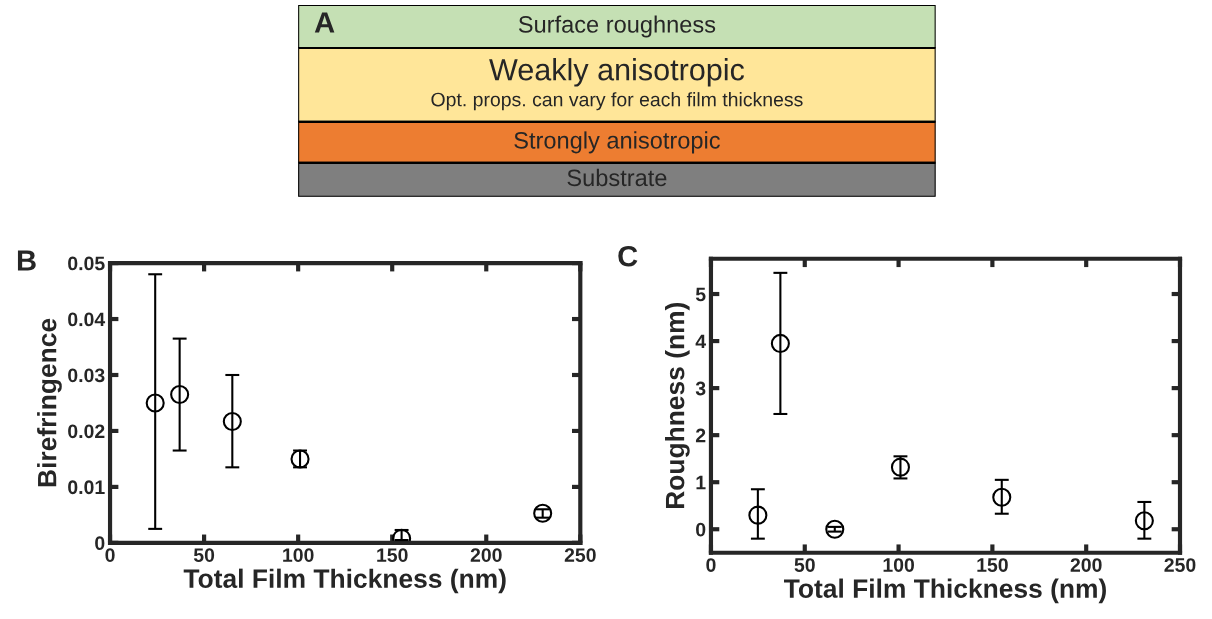  What do you see at coordinates (617, 177) in the screenshot?
I see `category-label: Substrate` at bounding box center [617, 177].